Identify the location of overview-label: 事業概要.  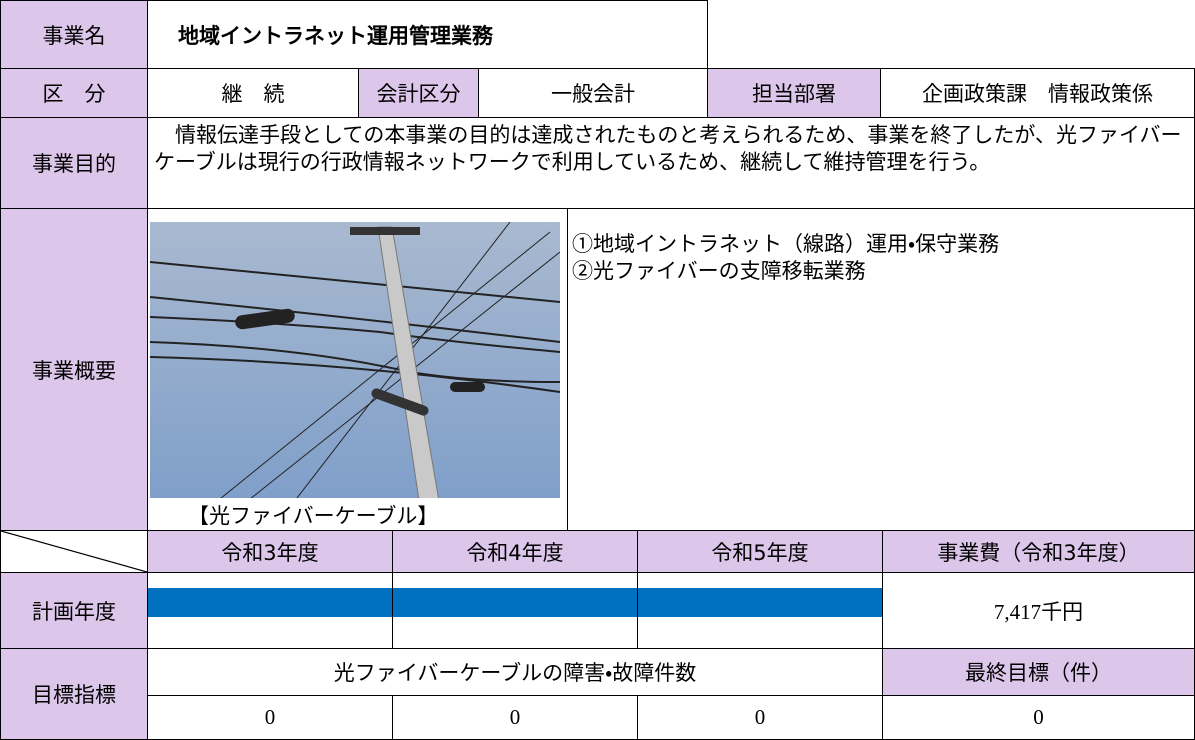
(74, 369).